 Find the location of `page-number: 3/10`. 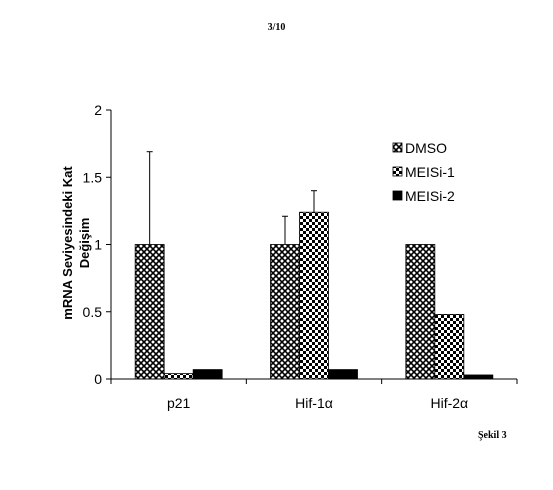

page-number: 3/10 is located at coordinates (276, 27).